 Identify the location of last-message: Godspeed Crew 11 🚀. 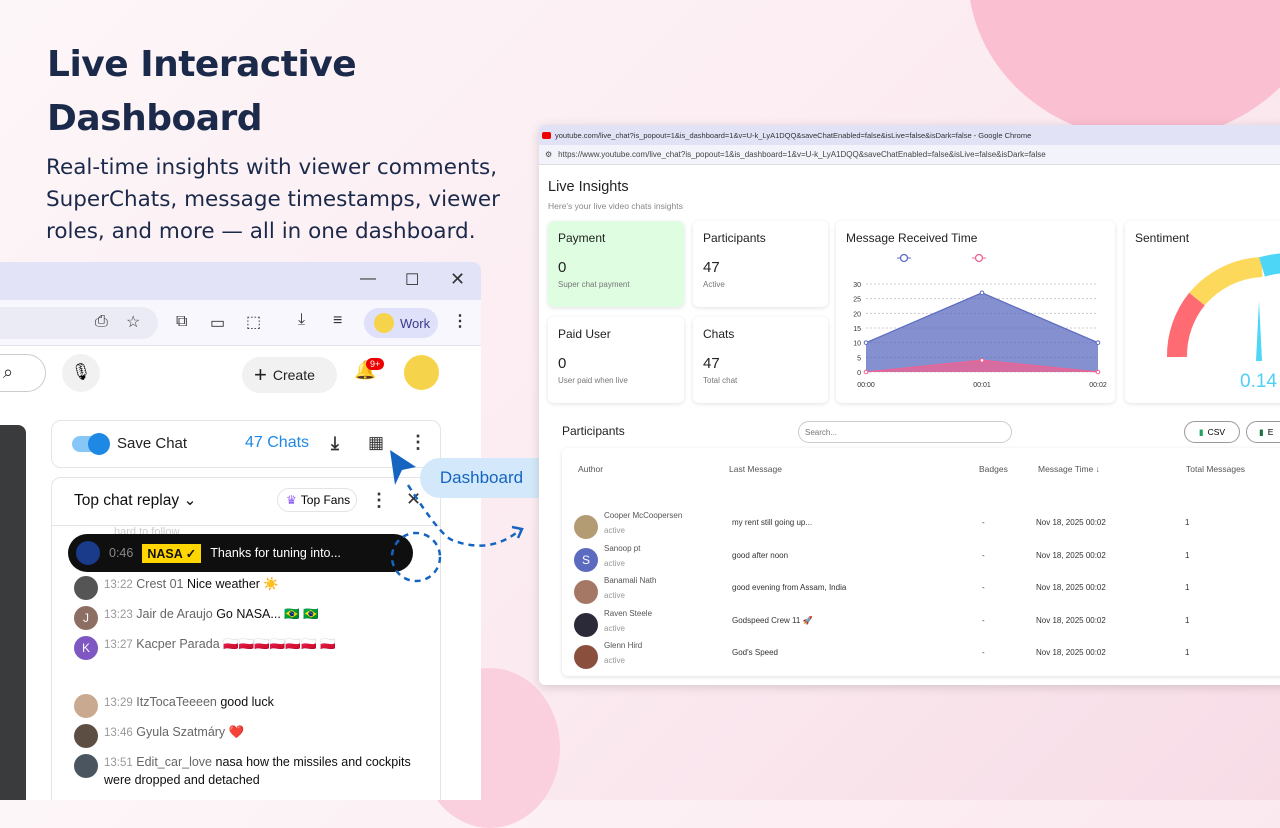
(772, 620).